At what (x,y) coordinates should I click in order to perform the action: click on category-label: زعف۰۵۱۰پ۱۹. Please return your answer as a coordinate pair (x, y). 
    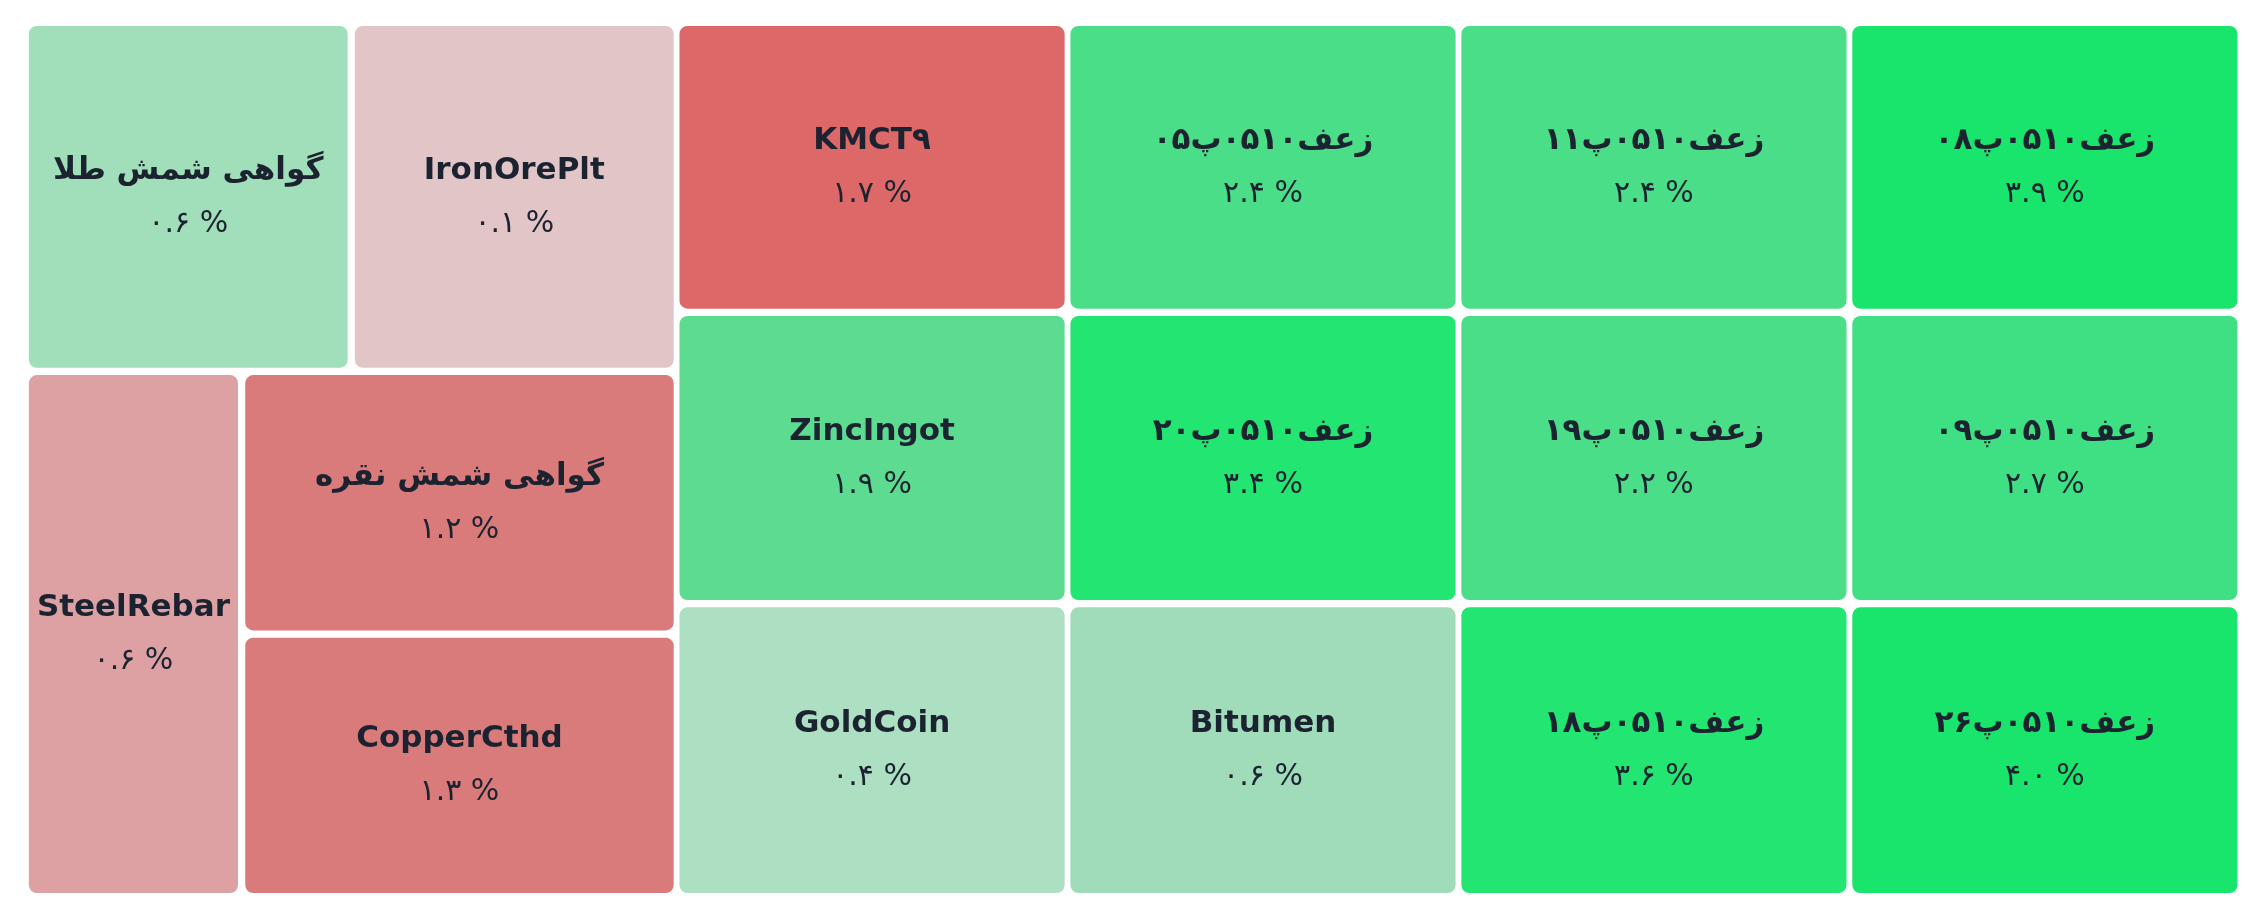
    Looking at the image, I should click on (1654, 430).